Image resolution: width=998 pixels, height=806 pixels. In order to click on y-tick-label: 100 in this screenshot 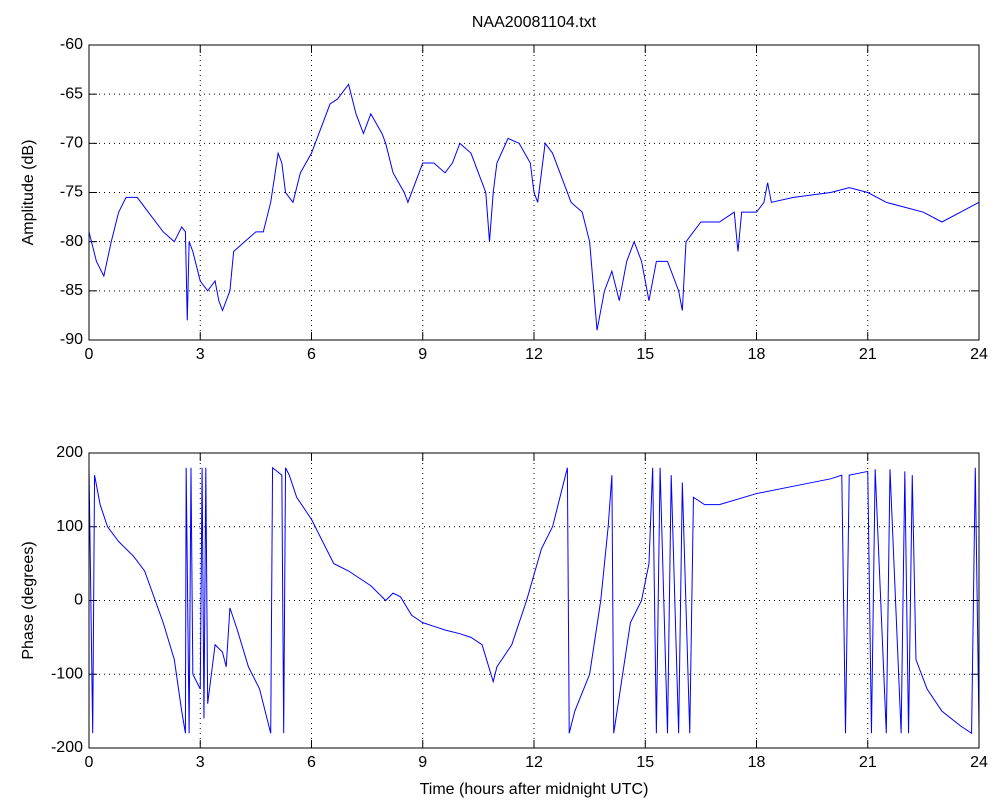, I will do `click(69, 526)`.